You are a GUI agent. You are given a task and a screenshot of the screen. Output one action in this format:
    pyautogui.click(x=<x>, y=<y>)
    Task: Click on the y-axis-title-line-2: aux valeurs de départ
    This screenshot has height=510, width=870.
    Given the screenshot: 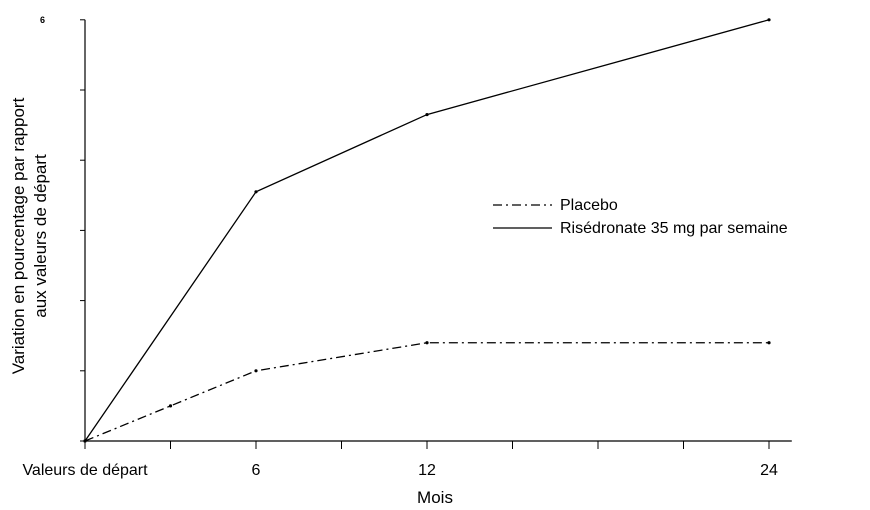 What is the action you would take?
    pyautogui.click(x=40, y=236)
    